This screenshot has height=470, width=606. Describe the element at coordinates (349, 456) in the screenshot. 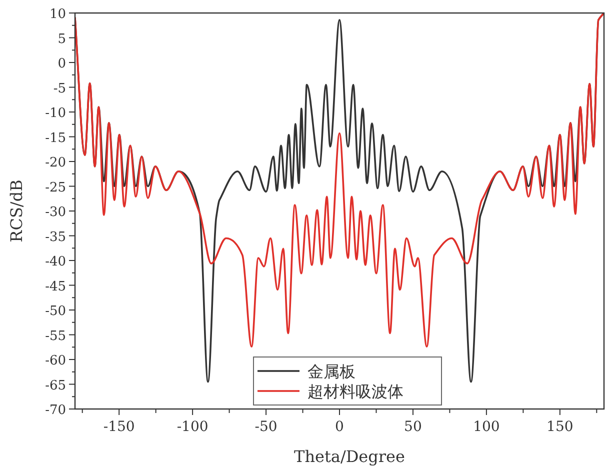

I see `x-axis-title: Theta/Degree` at that location.